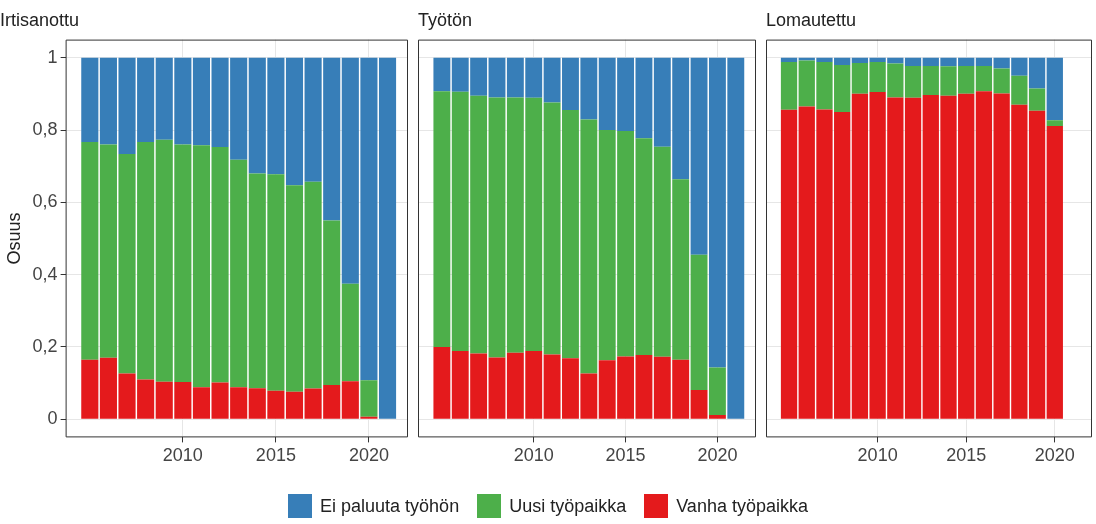  What do you see at coordinates (742, 506) in the screenshot?
I see `legend-label: Vanha työpaikka` at bounding box center [742, 506].